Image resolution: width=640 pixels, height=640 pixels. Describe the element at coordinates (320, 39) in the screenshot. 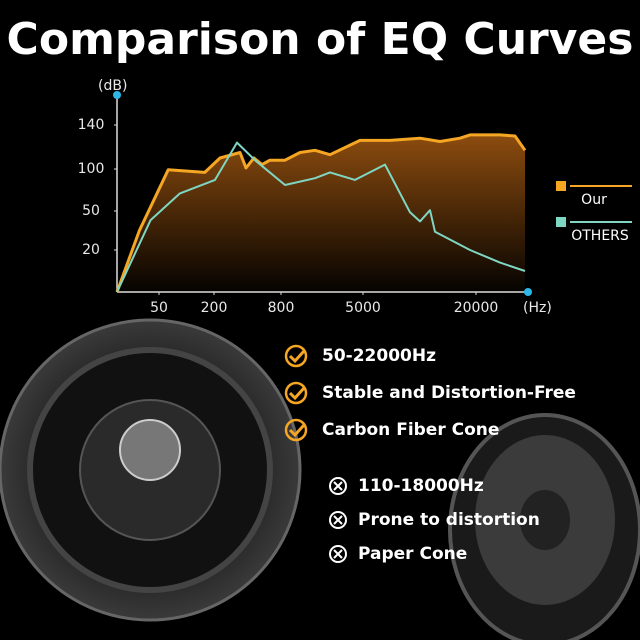

I see `chart-title: Comparison of EQ Curves` at that location.